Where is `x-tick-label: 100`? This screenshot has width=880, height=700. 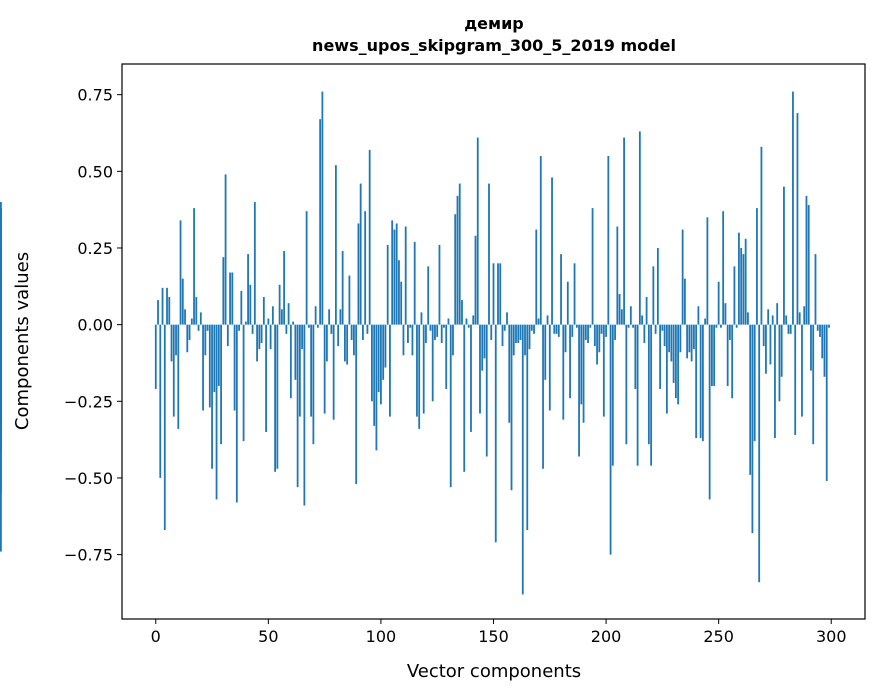
x-tick-label: 100 is located at coordinates (381, 636).